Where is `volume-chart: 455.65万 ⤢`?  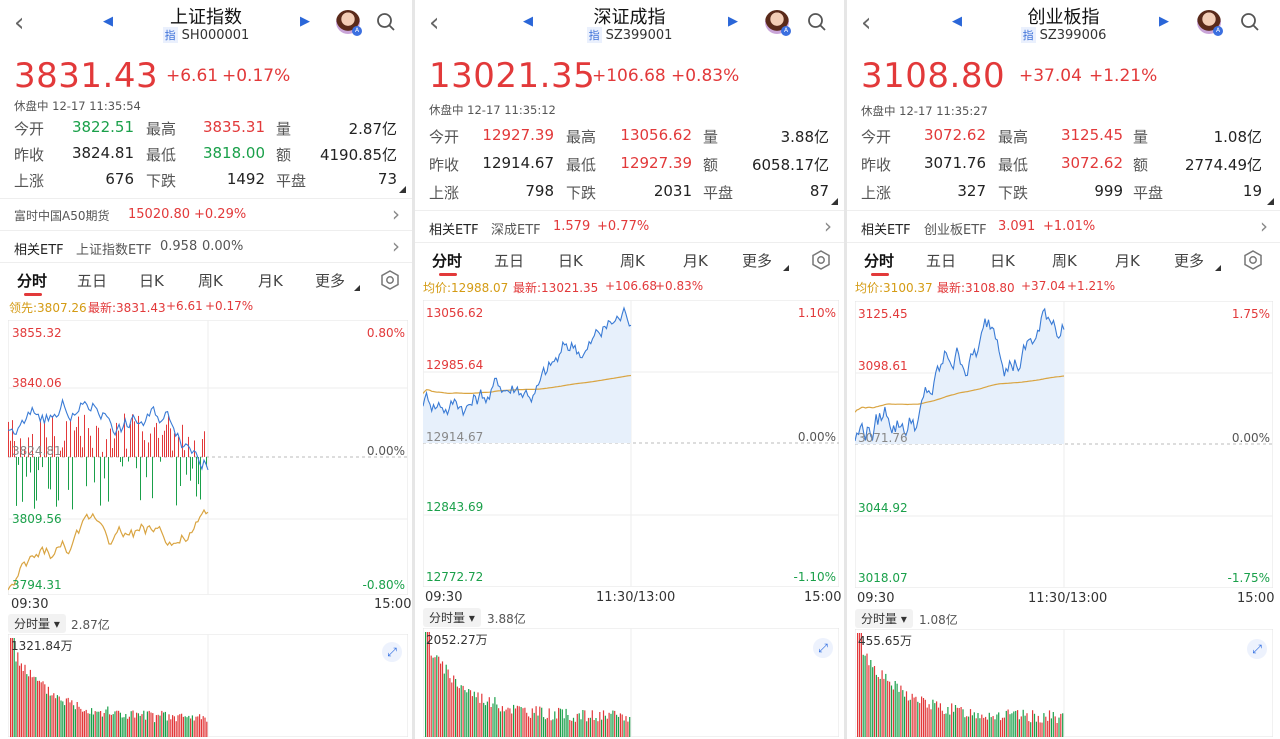 volume-chart: 455.65万 ⤢ is located at coordinates (1064, 683).